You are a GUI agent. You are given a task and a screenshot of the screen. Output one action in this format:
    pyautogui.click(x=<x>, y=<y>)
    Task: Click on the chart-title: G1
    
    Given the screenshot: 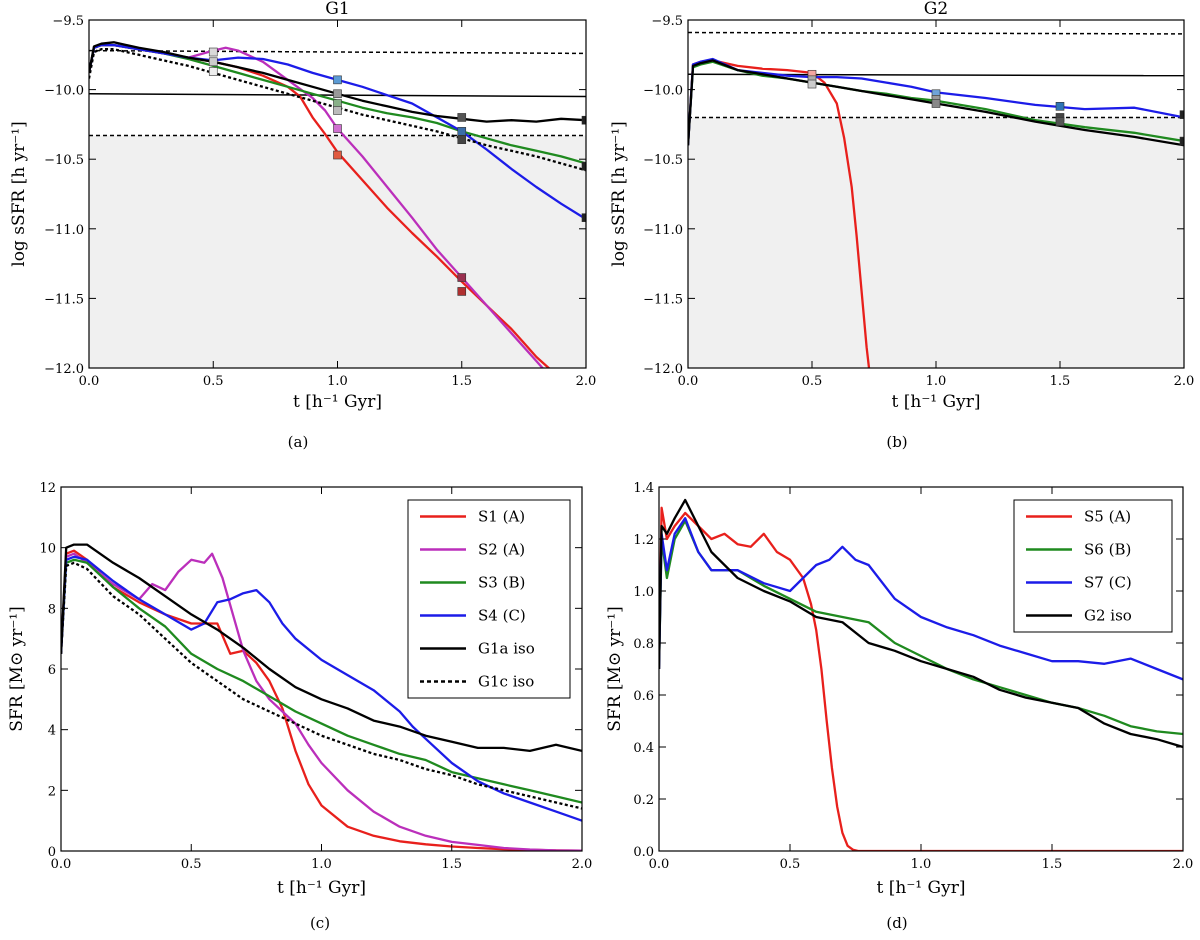 What is the action you would take?
    pyautogui.click(x=337, y=9)
    